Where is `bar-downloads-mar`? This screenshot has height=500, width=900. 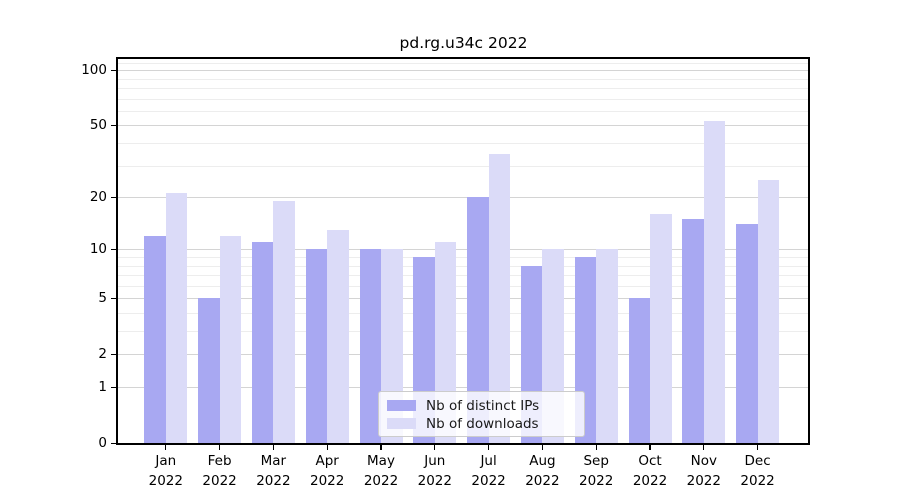
bar-downloads-mar is located at coordinates (284, 322).